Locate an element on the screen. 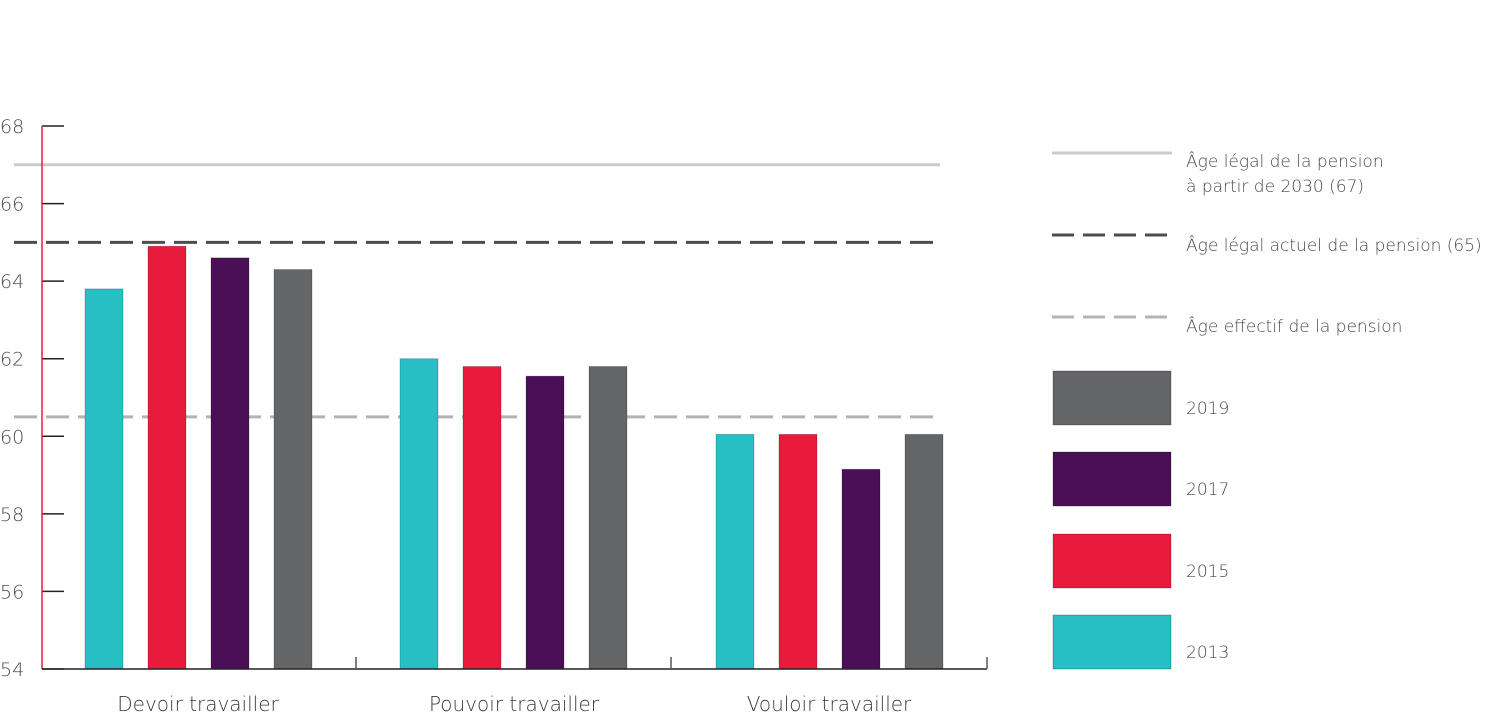  legend-swatch-2013 is located at coordinates (1112, 642).